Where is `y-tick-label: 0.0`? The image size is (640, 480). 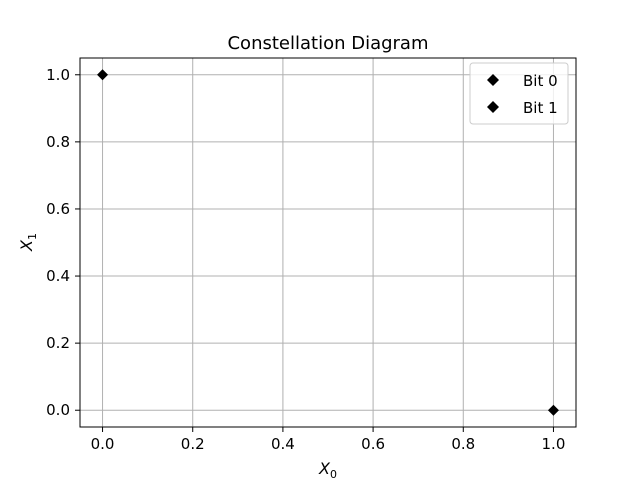
y-tick-label: 0.0 is located at coordinates (58, 410).